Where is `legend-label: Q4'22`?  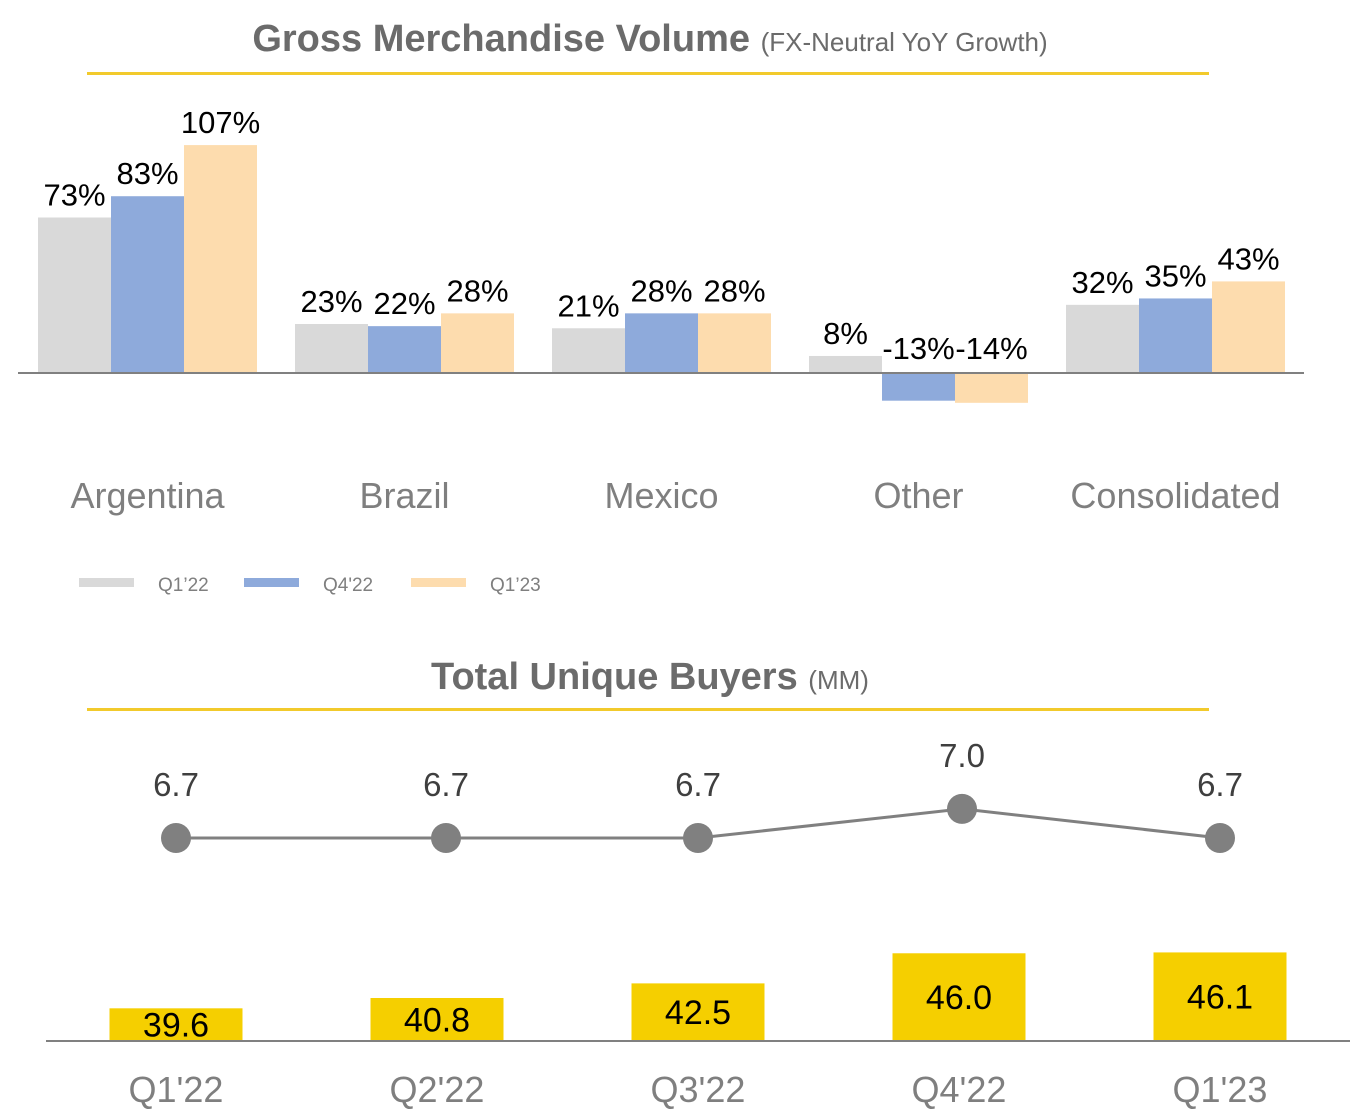
legend-label: Q4'22 is located at coordinates (348, 585).